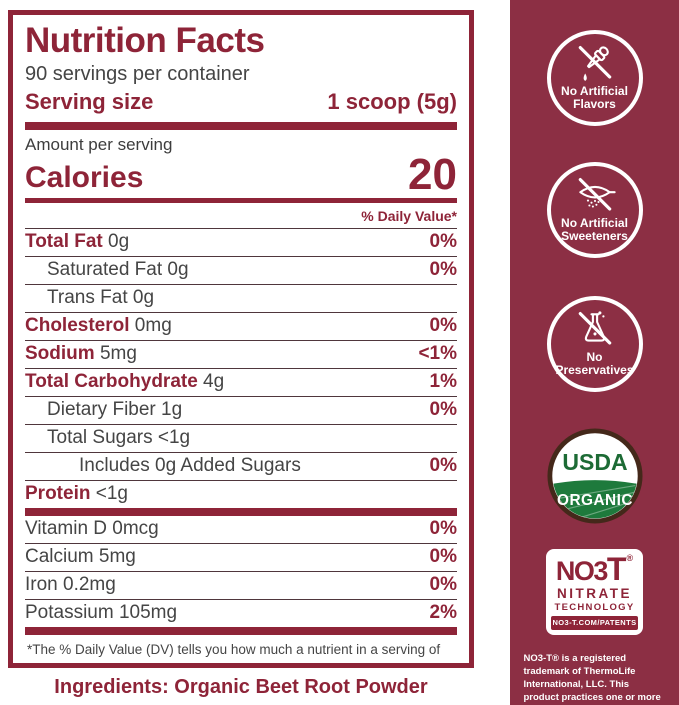 The image size is (679, 705). What do you see at coordinates (432, 174) in the screenshot?
I see `calories-value: 20` at bounding box center [432, 174].